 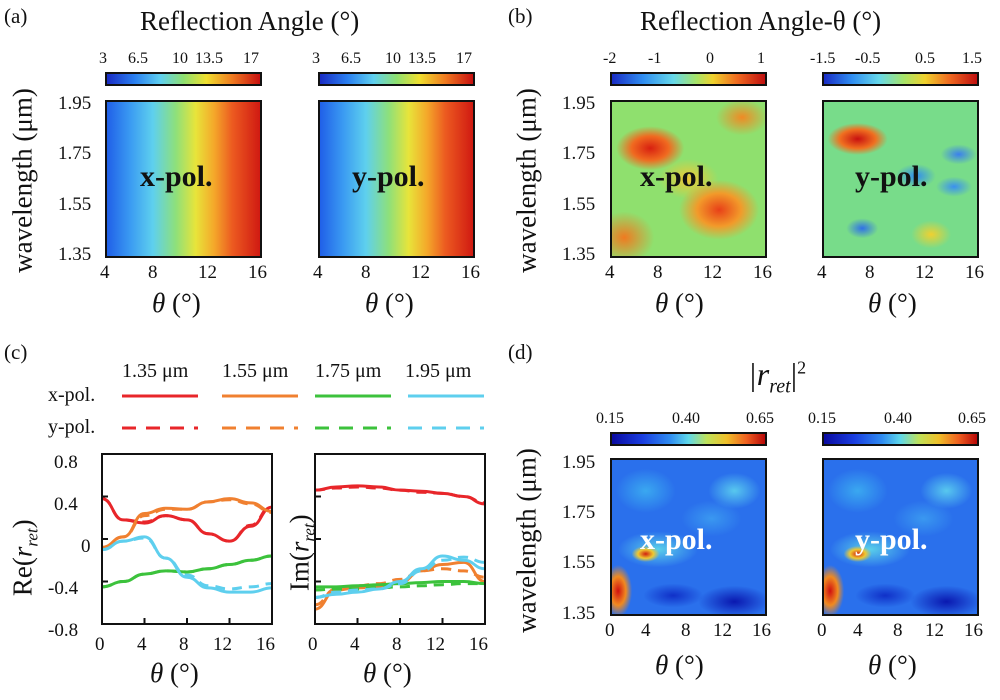 What do you see at coordinates (579, 462) in the screenshot?
I see `panel-d-ytick: 1.95` at bounding box center [579, 462].